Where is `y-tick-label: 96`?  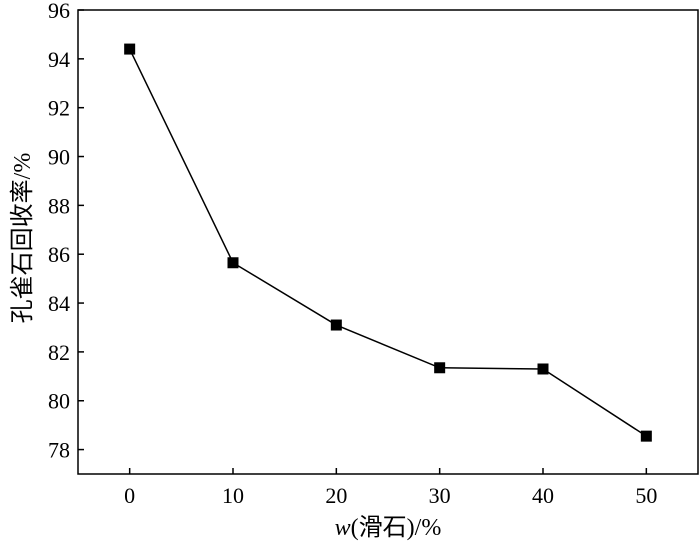 y-tick-label: 96 is located at coordinates (59, 11).